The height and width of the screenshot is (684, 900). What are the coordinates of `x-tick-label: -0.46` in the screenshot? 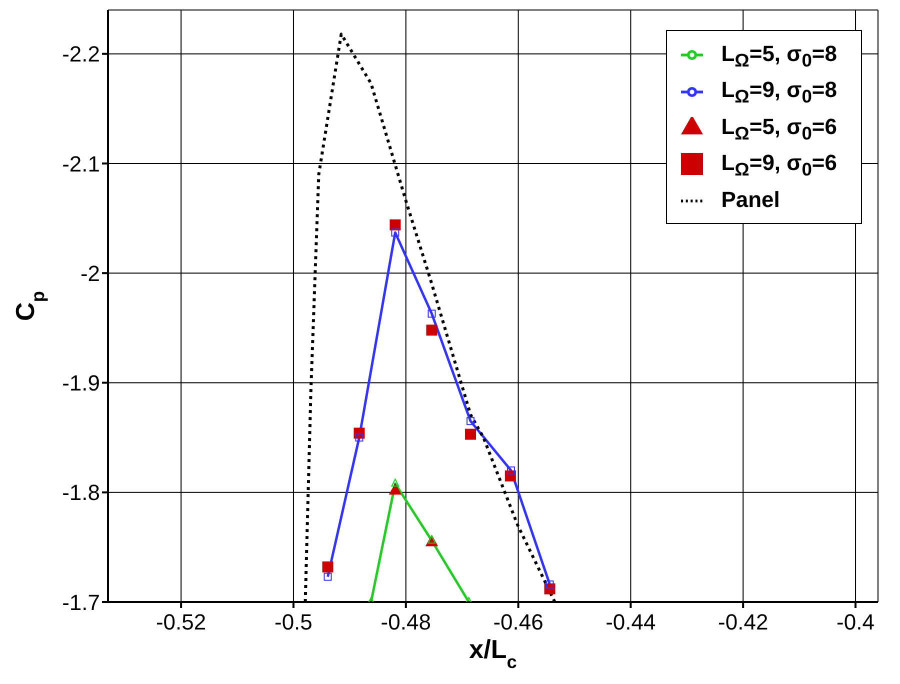 It's located at (518, 622).